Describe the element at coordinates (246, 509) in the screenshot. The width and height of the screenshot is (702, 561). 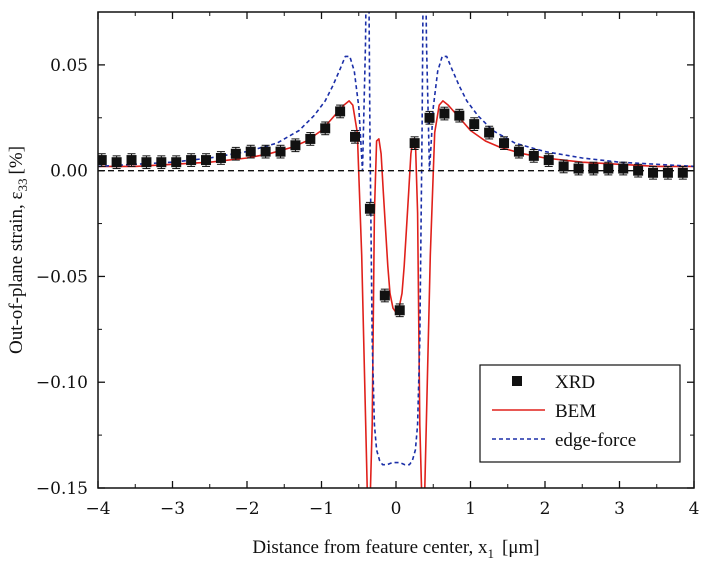
I see `x-tick-label: −2` at that location.